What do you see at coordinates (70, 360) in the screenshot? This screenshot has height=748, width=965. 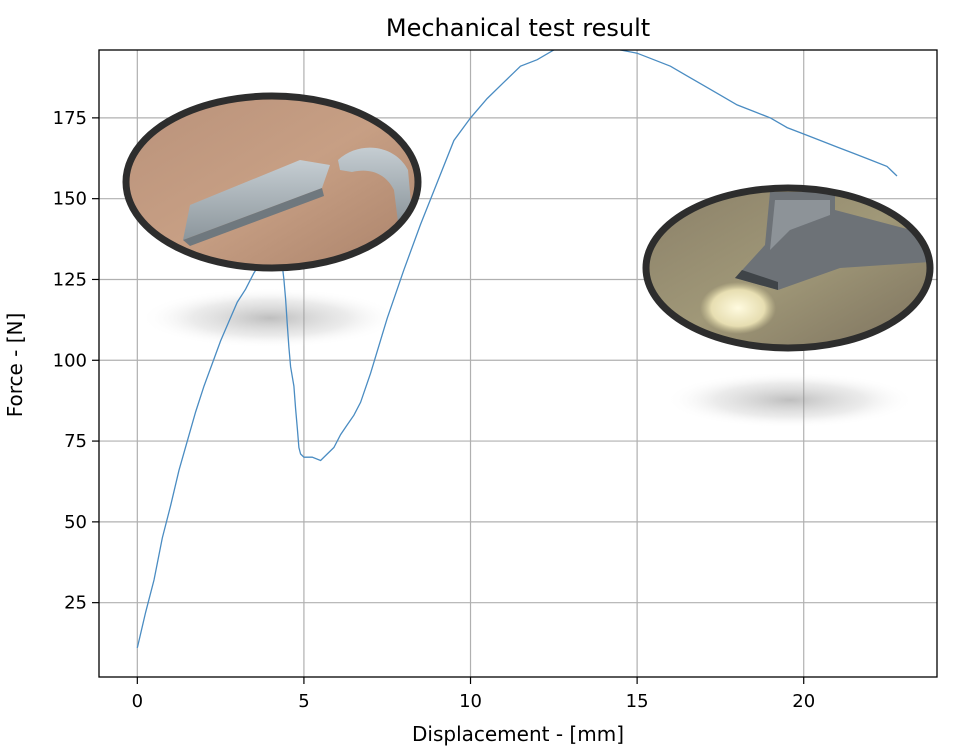 I see `y-tick-label: 100` at bounding box center [70, 360].